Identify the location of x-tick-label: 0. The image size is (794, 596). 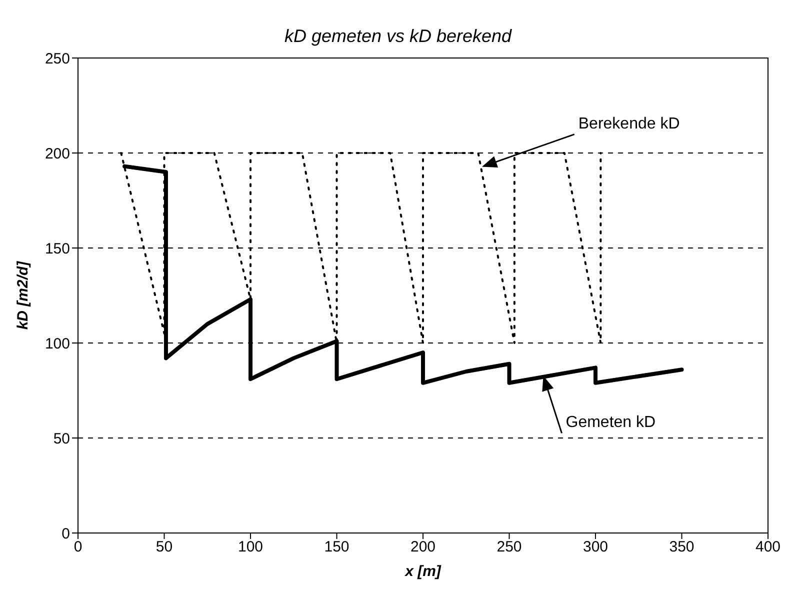
(78, 547).